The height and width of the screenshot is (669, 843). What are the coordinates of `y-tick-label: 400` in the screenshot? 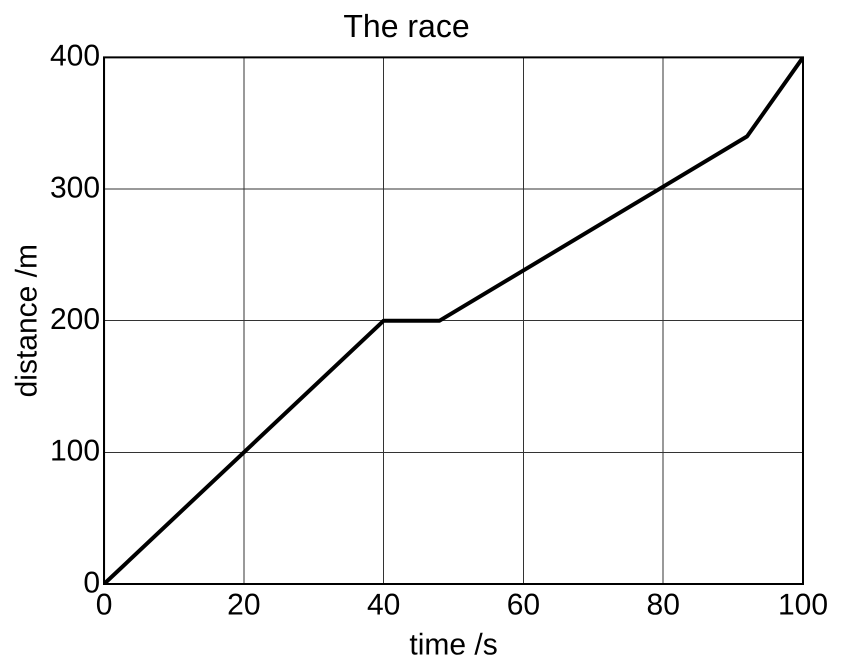 It's located at (75, 56).